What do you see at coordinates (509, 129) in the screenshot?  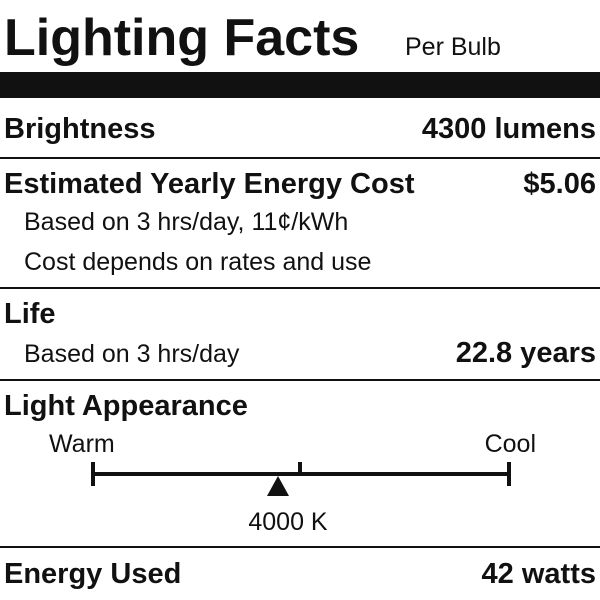 I see `brightness-value: 4300 lumens` at bounding box center [509, 129].